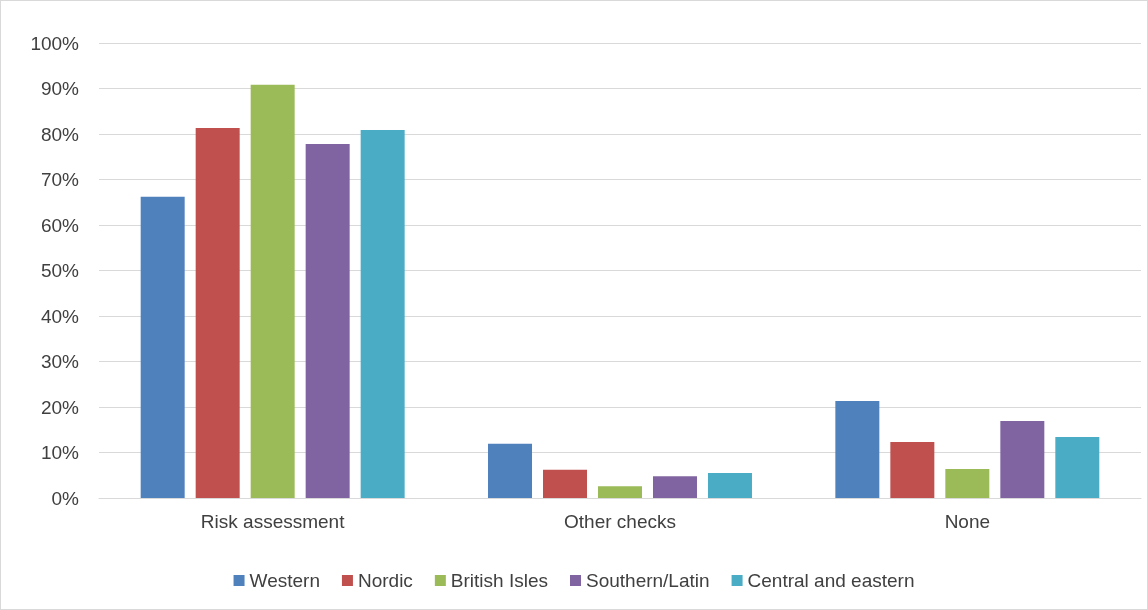 The width and height of the screenshot is (1148, 610). What do you see at coordinates (60, 407) in the screenshot?
I see `y-tick-label: 20%` at bounding box center [60, 407].